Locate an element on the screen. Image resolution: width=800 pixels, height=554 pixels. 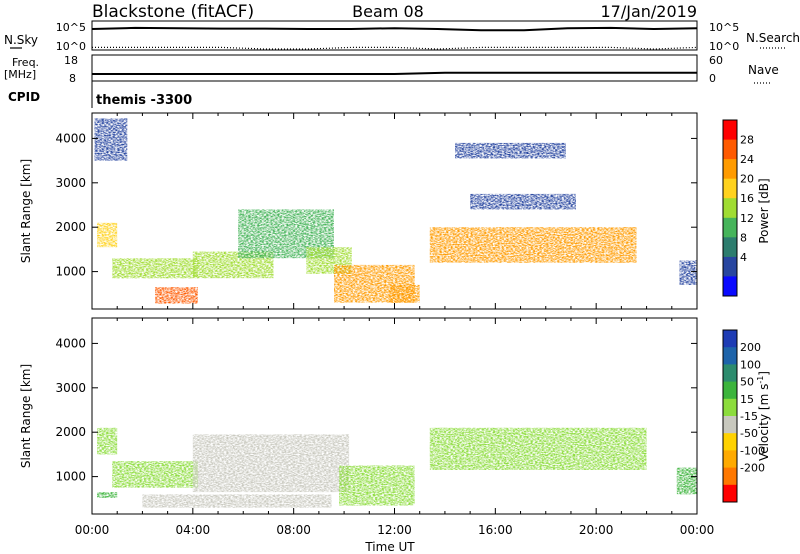
cpid-label: CPID is located at coordinates (24, 97).